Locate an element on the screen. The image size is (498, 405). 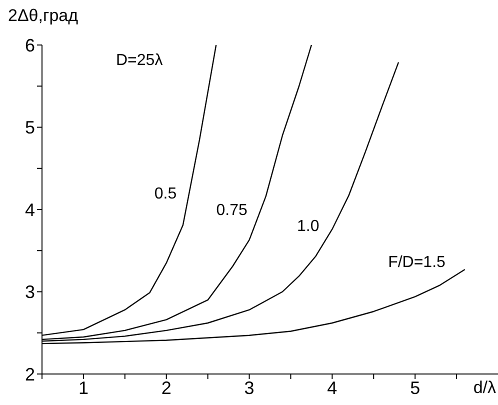
y-tick-label: 4 is located at coordinates (29, 210).